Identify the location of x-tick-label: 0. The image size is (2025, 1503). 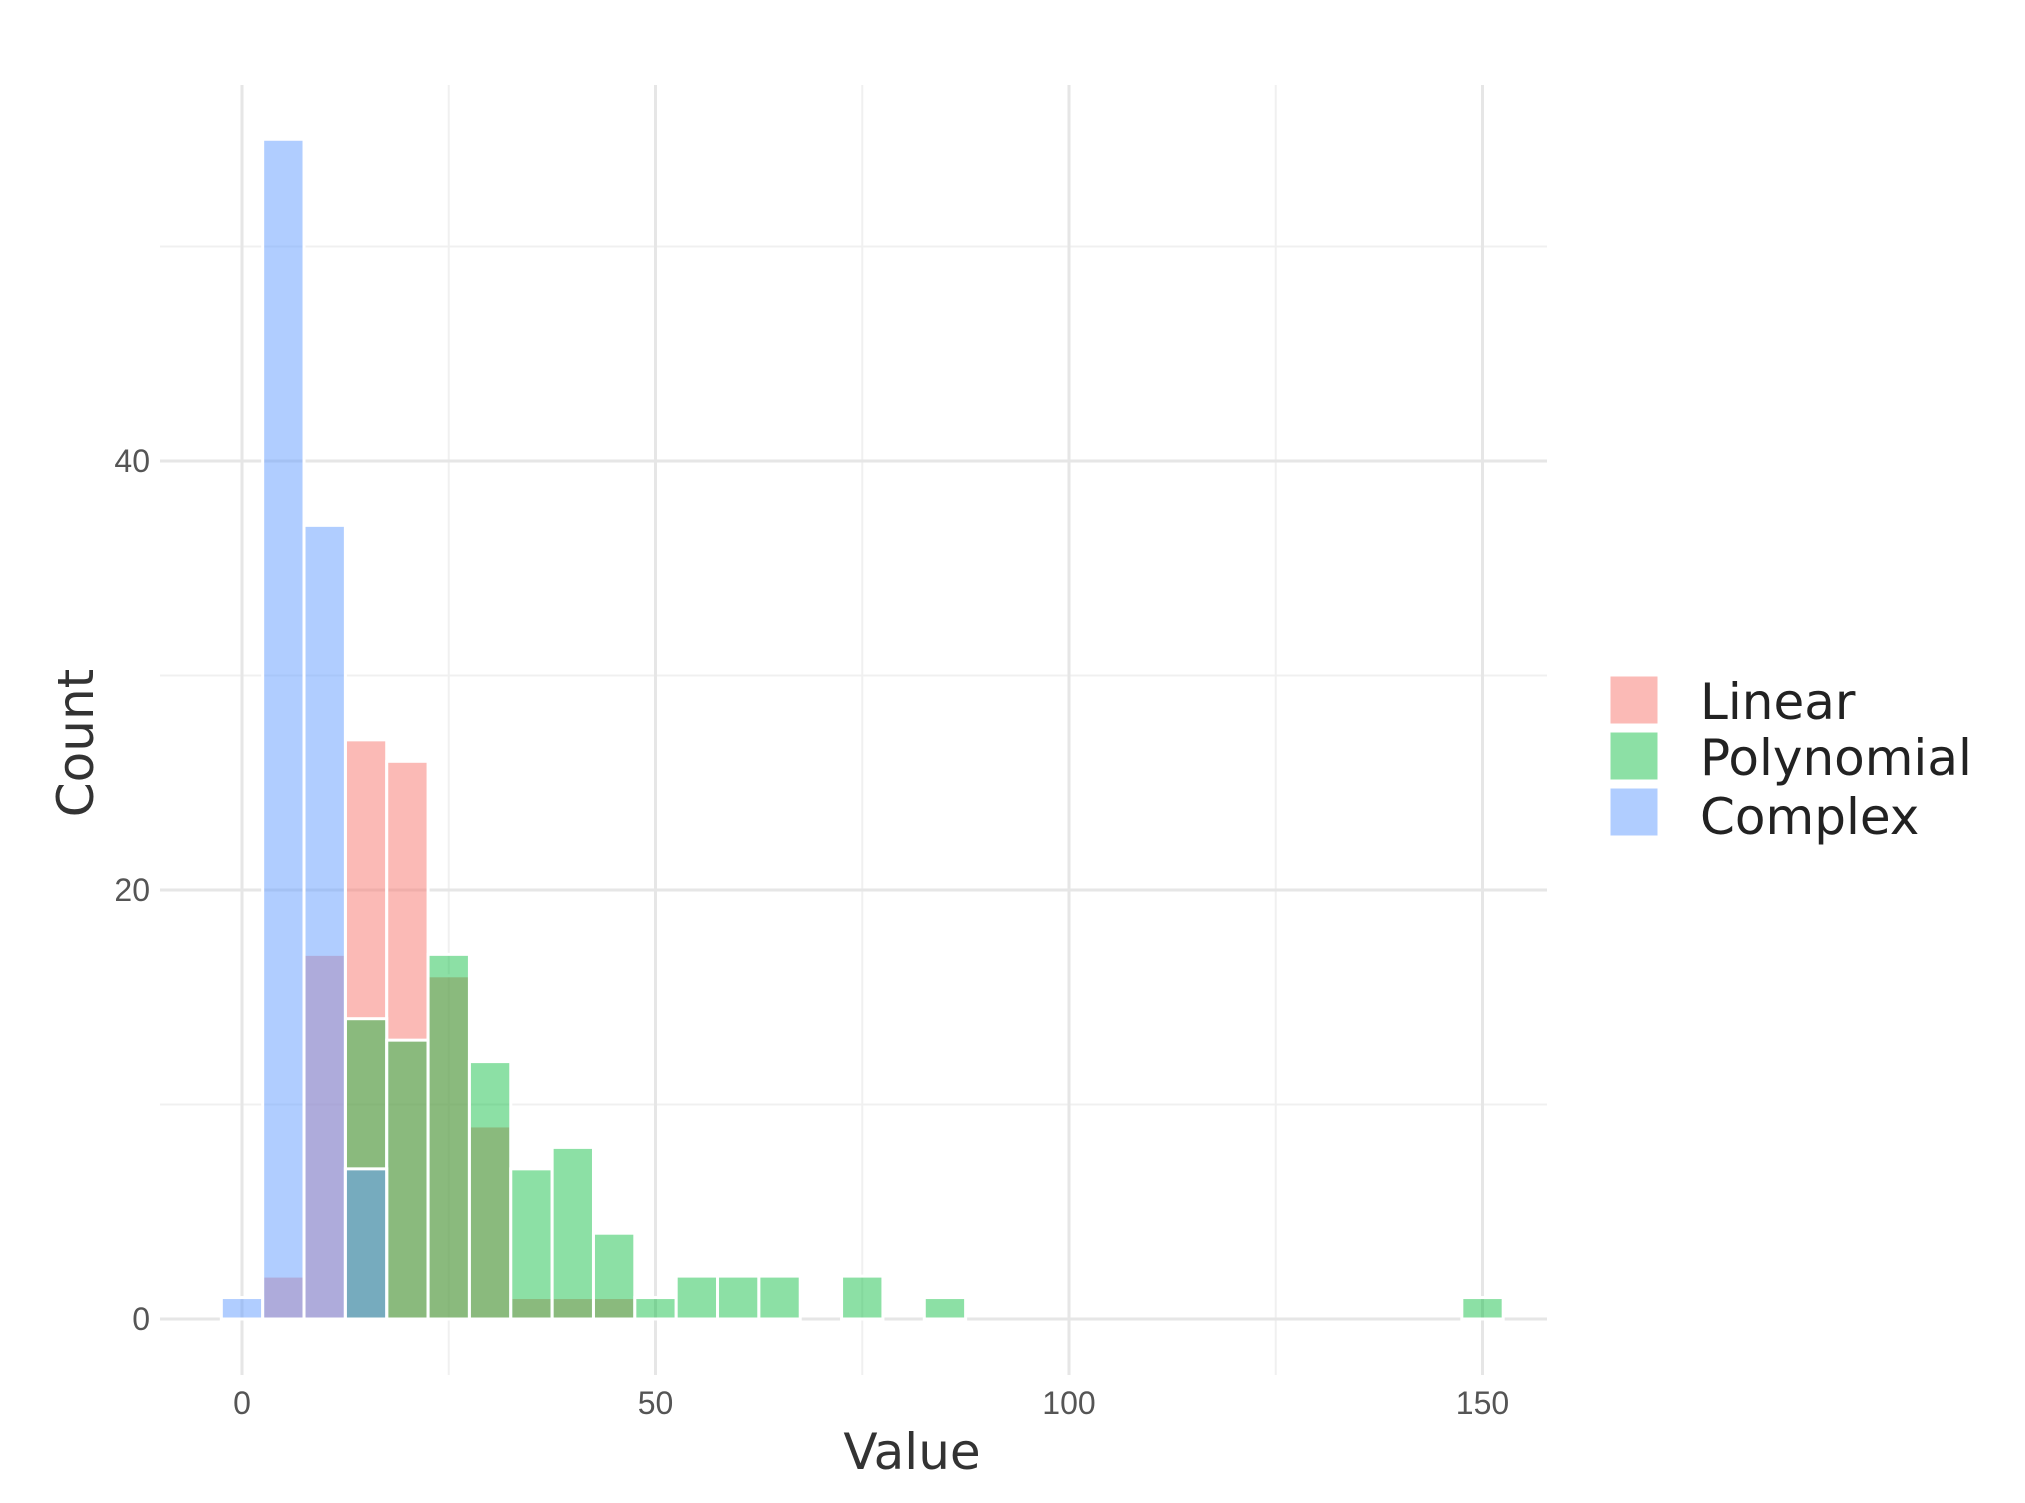
(242, 1403).